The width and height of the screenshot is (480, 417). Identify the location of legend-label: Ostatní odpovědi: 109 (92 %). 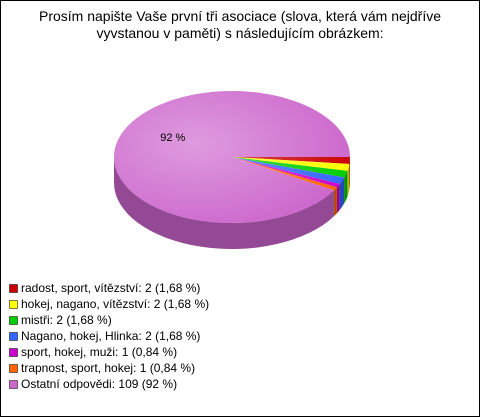
(99, 384).